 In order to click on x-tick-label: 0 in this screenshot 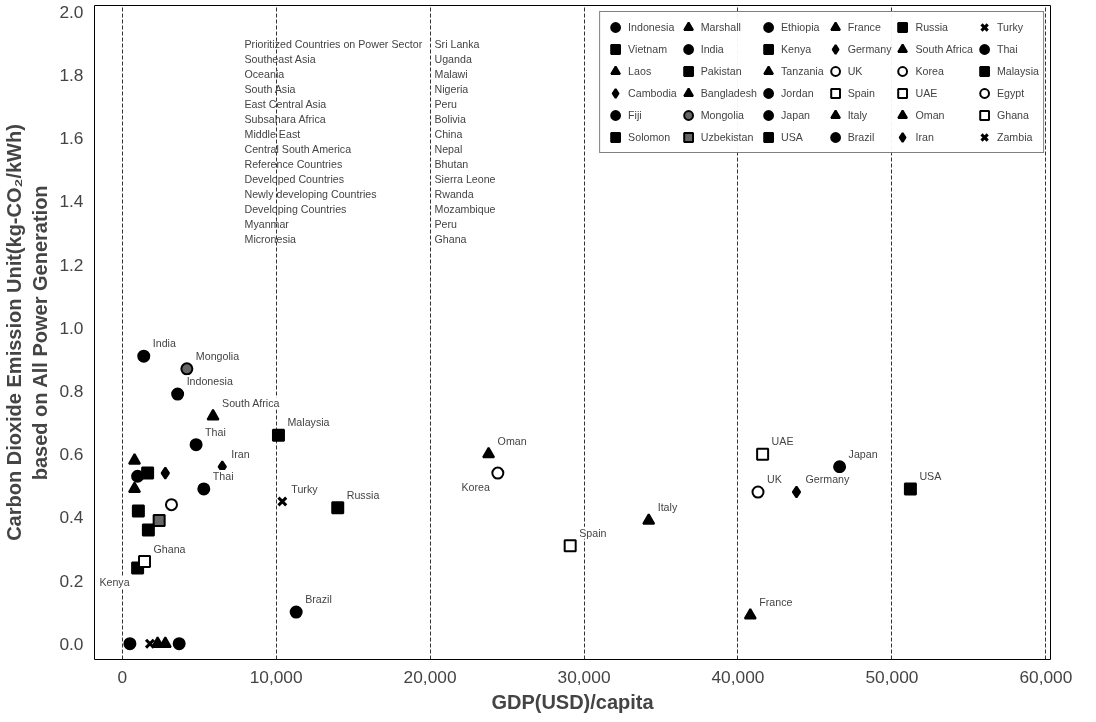, I will do `click(122, 676)`.